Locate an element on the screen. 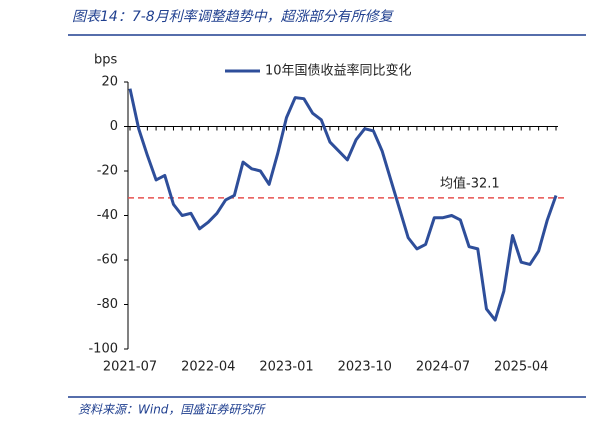  y-tick-label: 0 is located at coordinates (114, 126).